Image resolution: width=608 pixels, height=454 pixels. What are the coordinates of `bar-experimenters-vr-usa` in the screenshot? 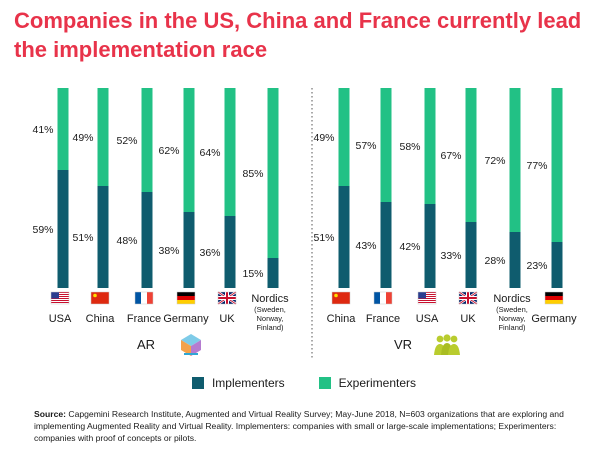 It's located at (430, 146).